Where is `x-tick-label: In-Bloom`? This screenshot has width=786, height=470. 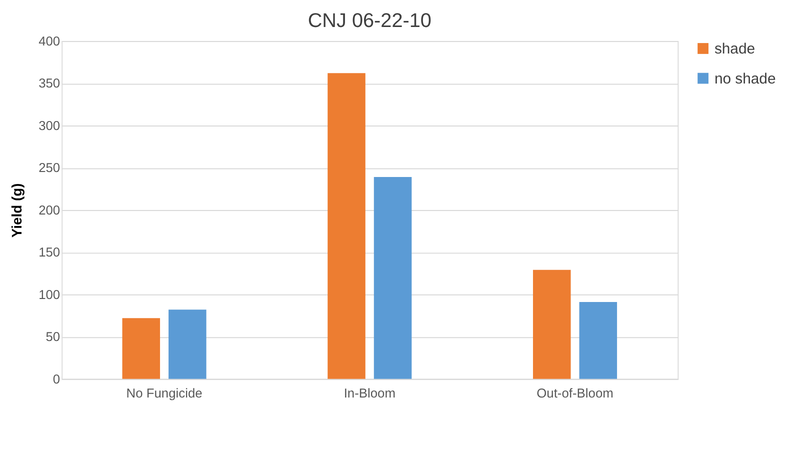 x-tick-label: In-Bloom is located at coordinates (370, 392).